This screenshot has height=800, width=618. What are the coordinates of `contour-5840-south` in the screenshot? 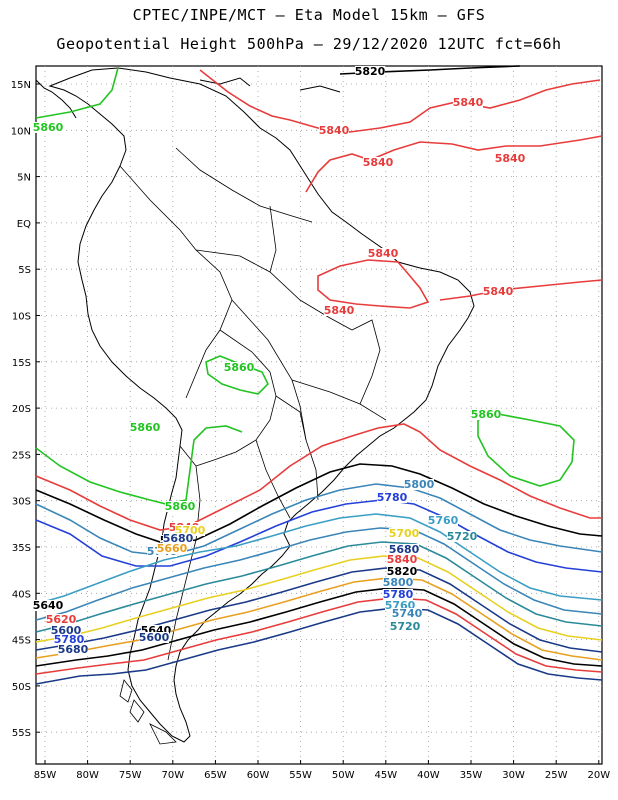 It's located at (318, 477).